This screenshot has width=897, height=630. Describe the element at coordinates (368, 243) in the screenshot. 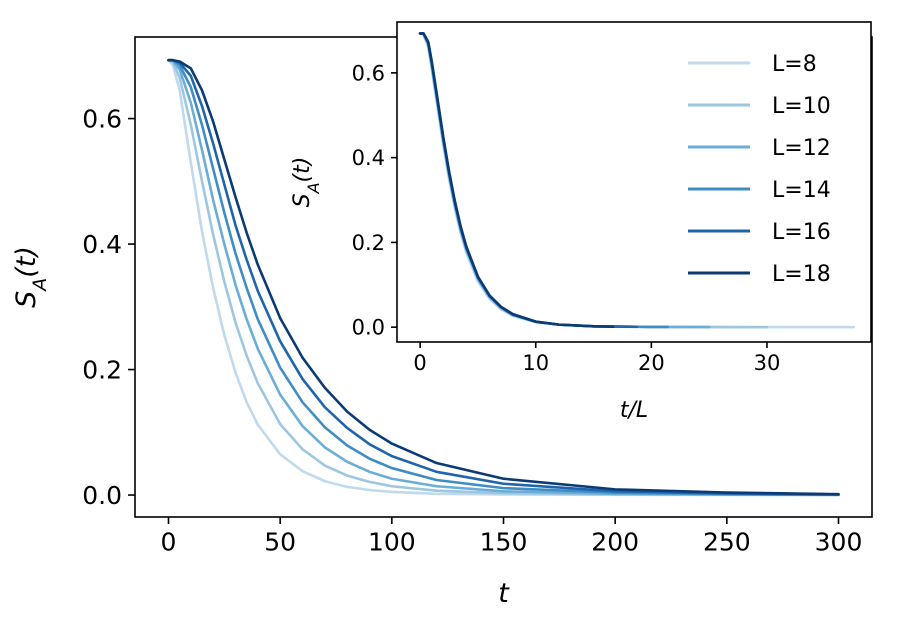

I see `inset-y-tick-label: 0.2` at that location.